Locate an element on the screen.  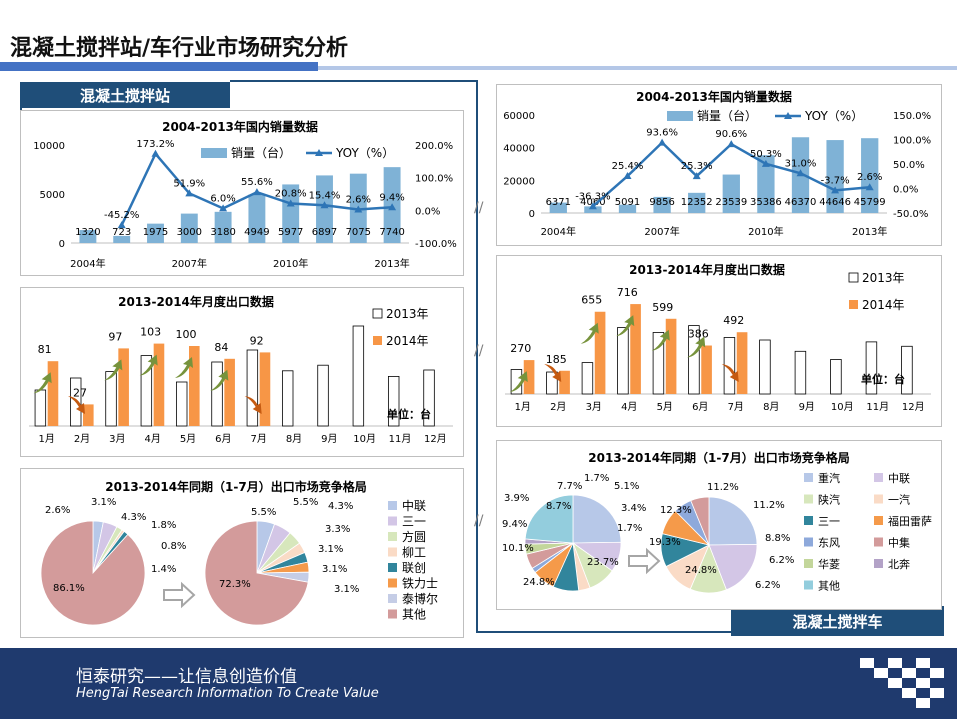
yoy-value-label: 6.0% is located at coordinates (222, 198).